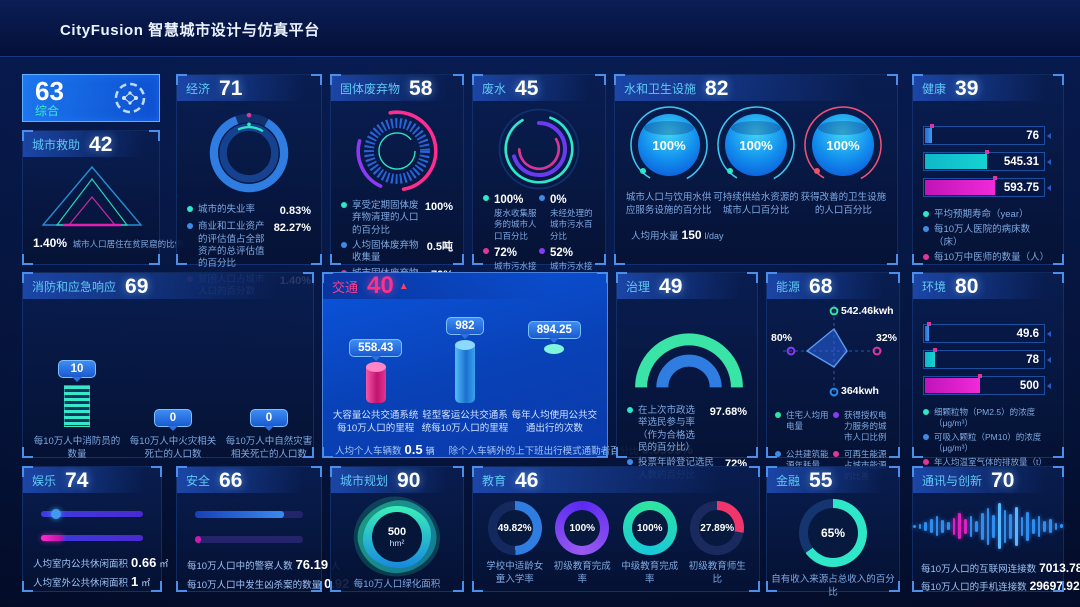 The height and width of the screenshot is (607, 1080). What do you see at coordinates (135, 581) in the screenshot?
I see `stat-value: 1` at bounding box center [135, 581].